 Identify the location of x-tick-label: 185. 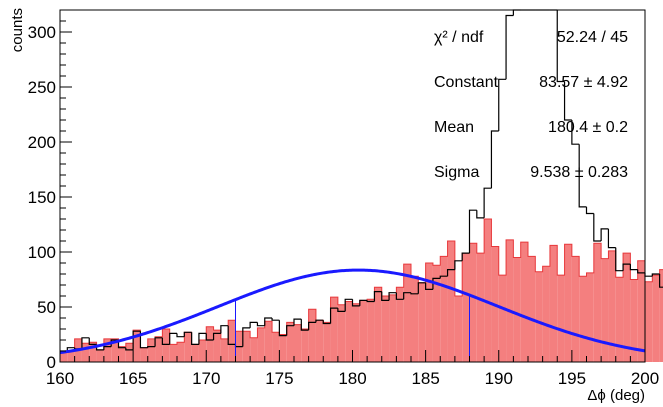
(425, 378).